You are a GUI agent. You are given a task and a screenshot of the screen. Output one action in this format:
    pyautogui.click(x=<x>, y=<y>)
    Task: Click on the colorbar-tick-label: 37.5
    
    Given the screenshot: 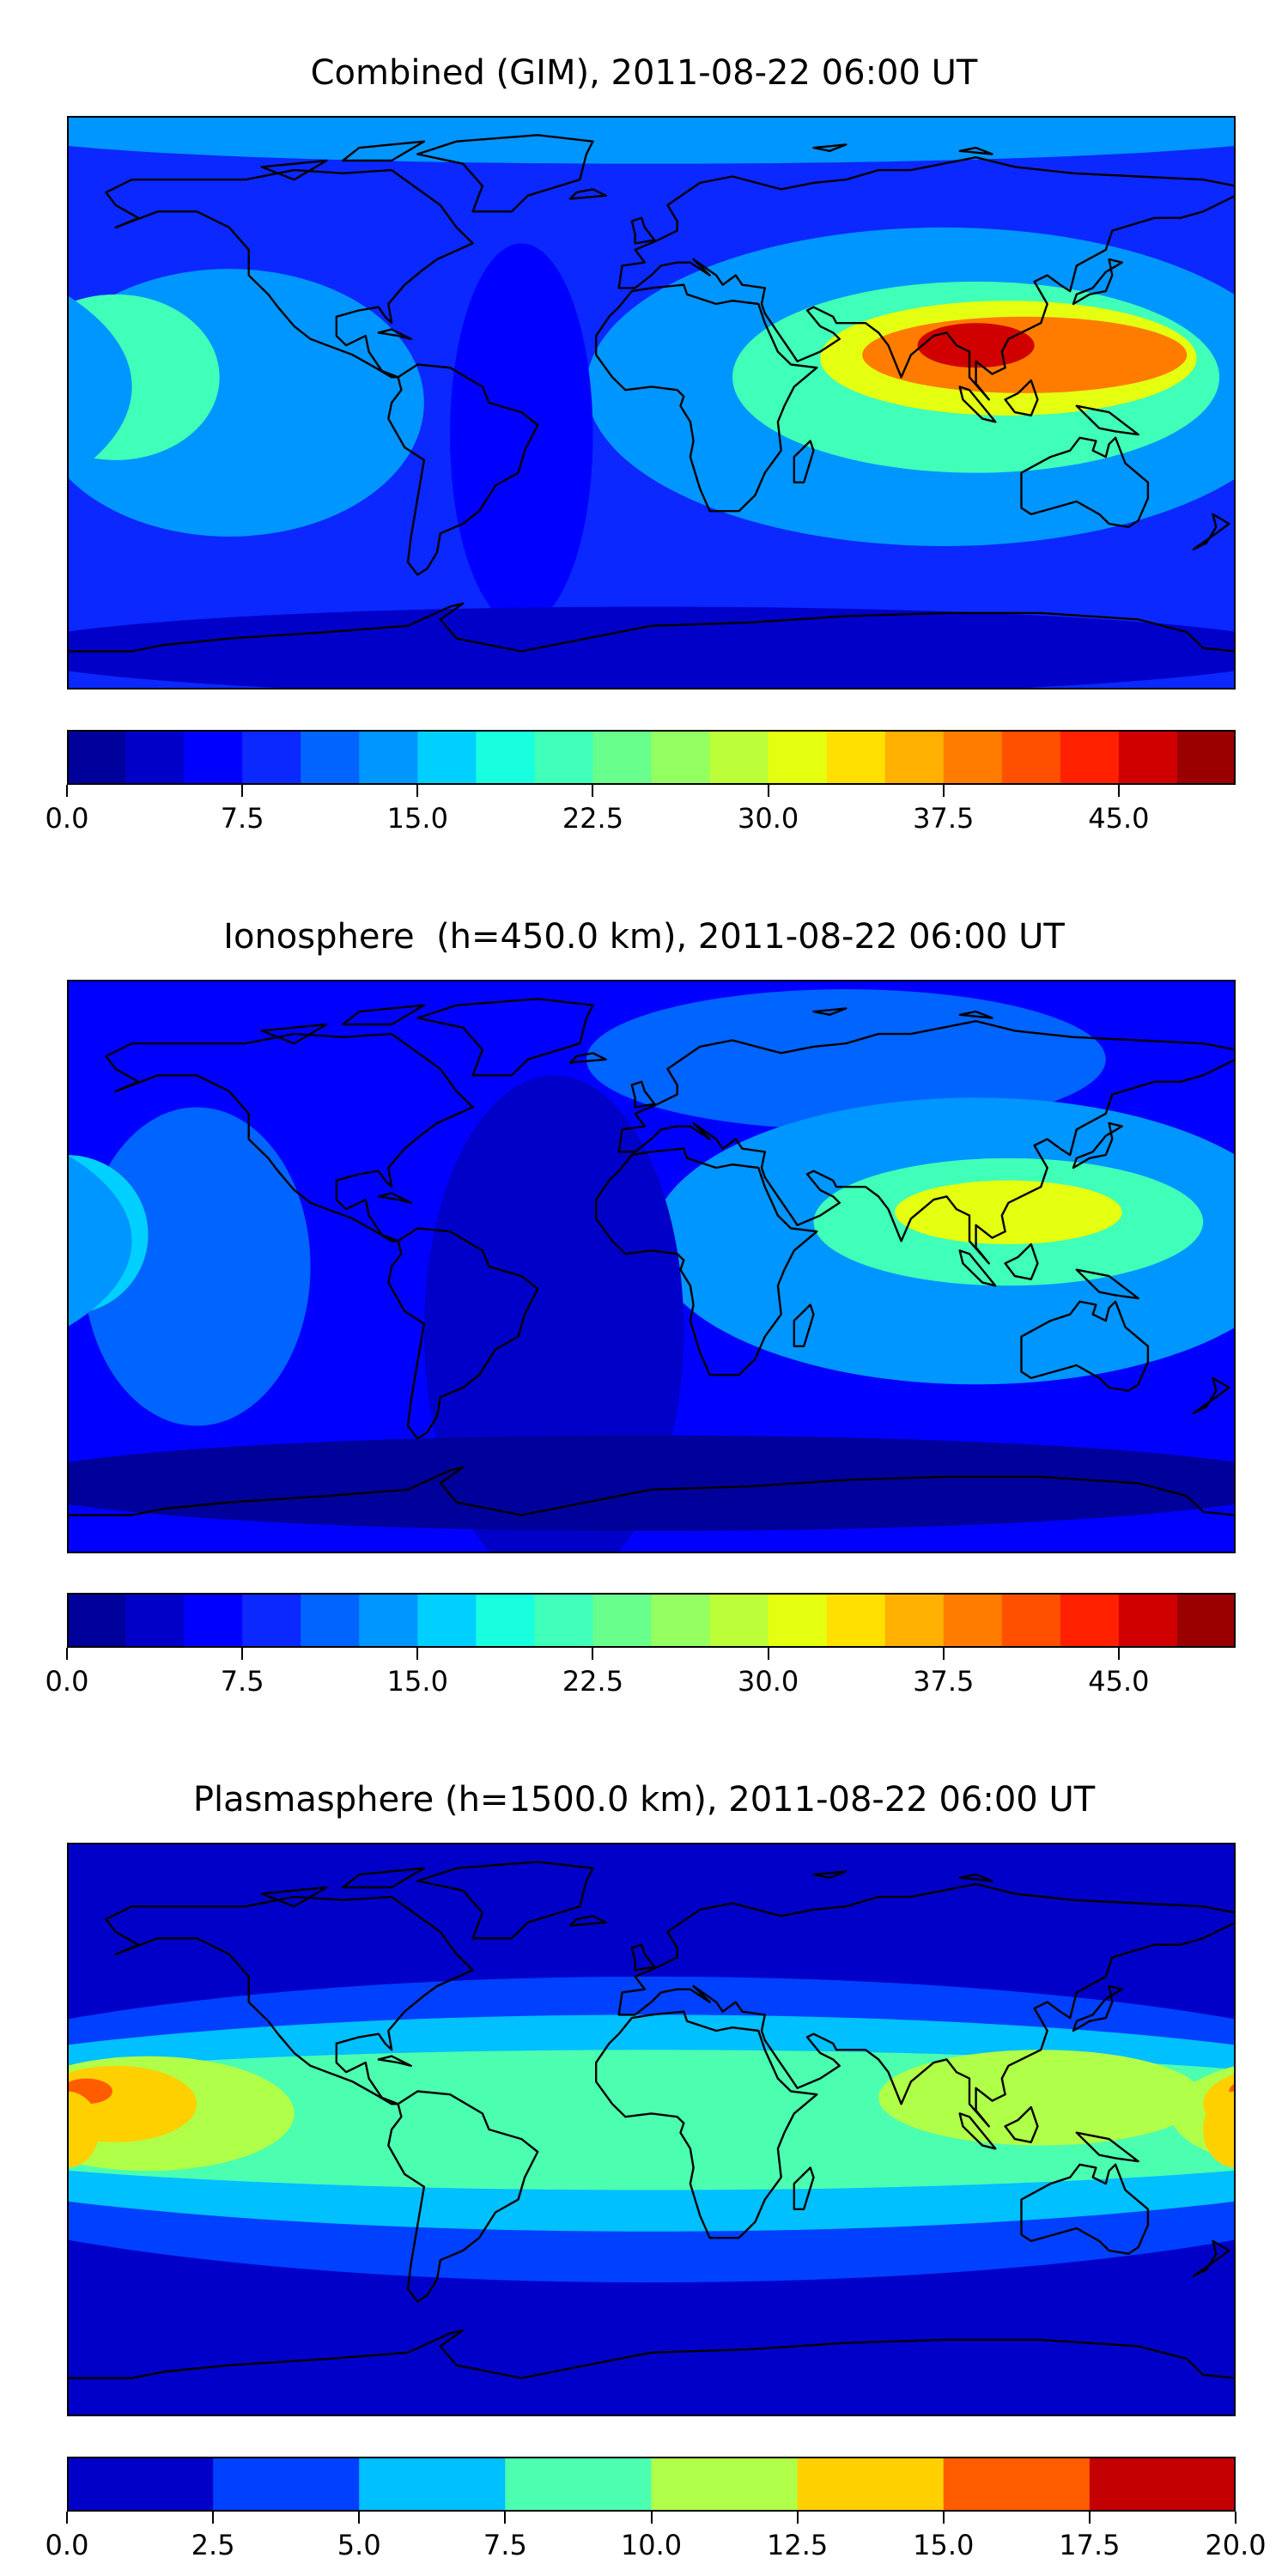 What is the action you would take?
    pyautogui.click(x=944, y=1682)
    